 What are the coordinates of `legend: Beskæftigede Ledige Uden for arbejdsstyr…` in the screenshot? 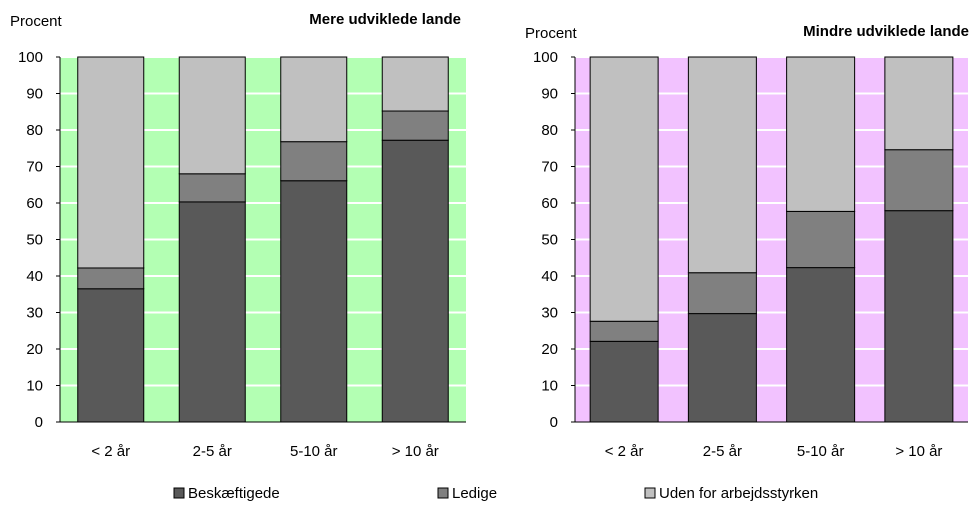 It's located at (495, 493).